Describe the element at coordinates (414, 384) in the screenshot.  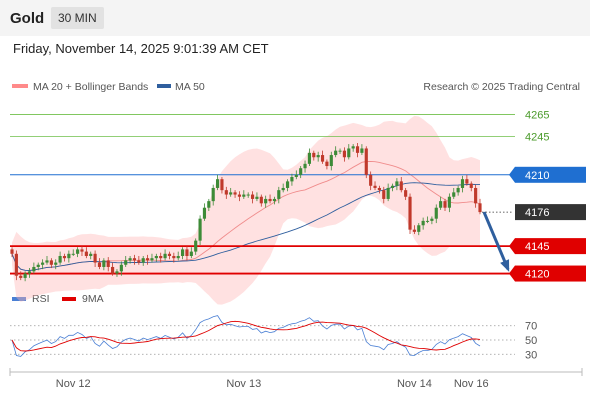
I see `x-tick-label: Nov 14` at that location.